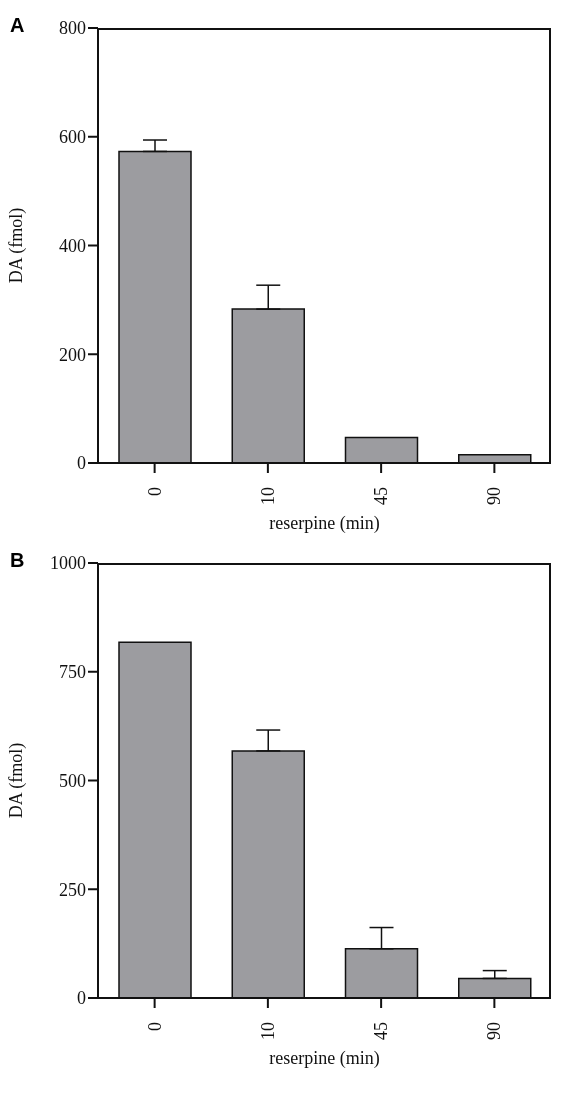 Image resolution: width=565 pixels, height=1093 pixels. Describe the element at coordinates (72, 354) in the screenshot. I see `y-tick-label: 200` at that location.